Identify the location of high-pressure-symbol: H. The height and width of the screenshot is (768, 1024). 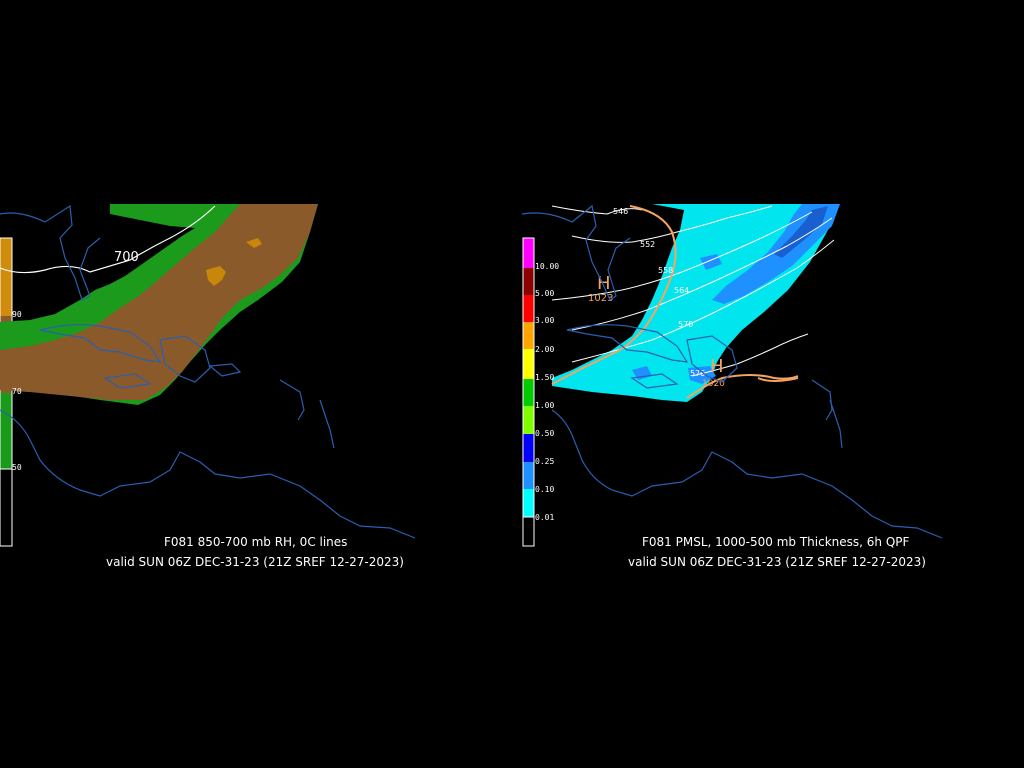
(717, 366).